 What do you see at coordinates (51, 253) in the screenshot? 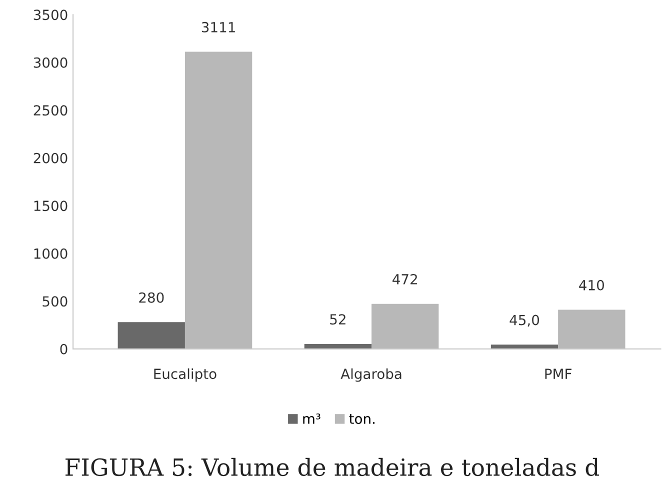
I see `y-tick-label: 1000` at bounding box center [51, 253].